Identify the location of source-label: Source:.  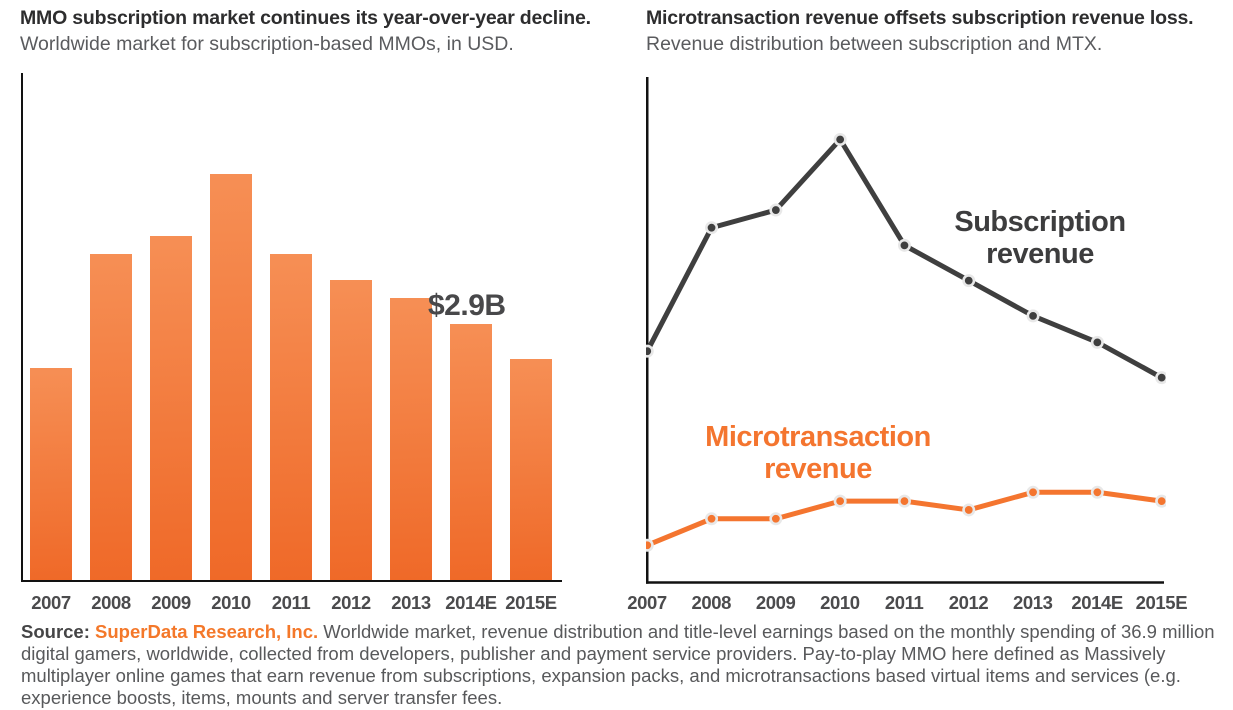
(55, 631).